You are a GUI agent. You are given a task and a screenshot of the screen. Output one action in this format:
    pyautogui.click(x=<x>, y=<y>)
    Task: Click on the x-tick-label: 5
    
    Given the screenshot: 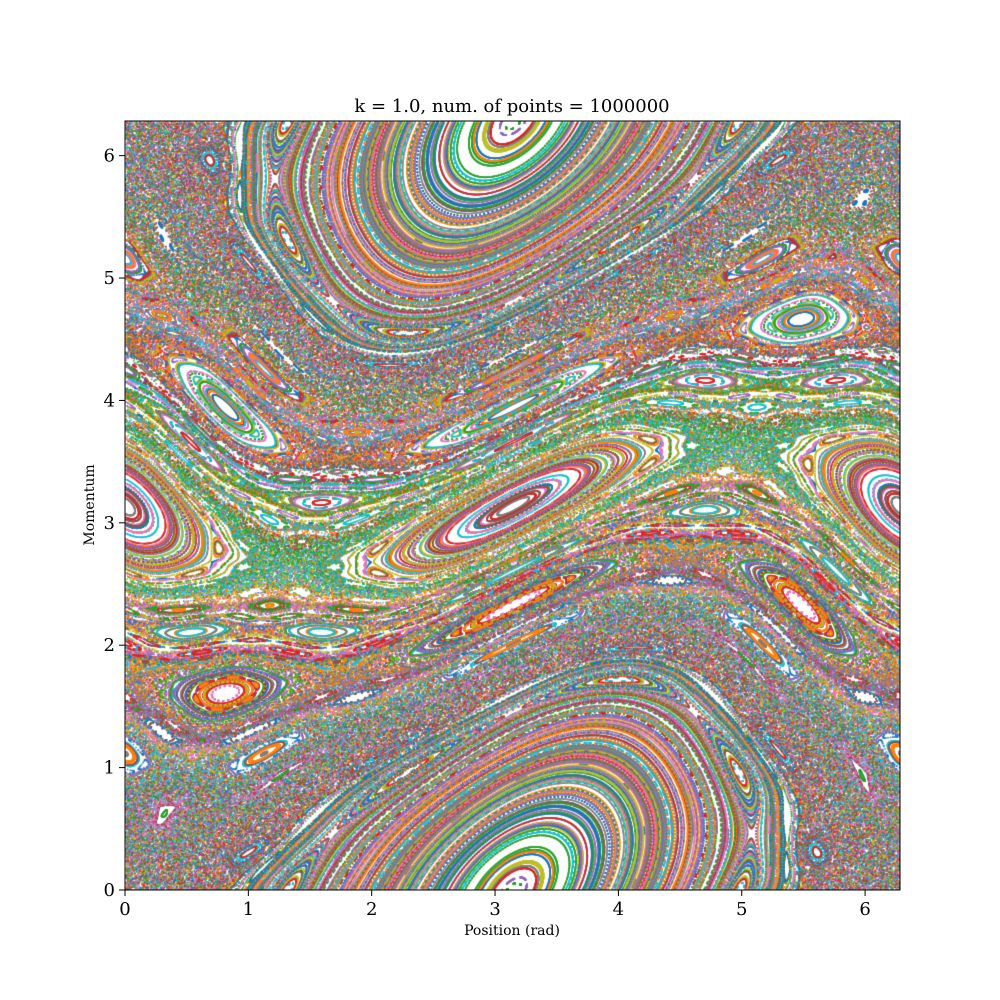 What is the action you would take?
    pyautogui.click(x=741, y=909)
    